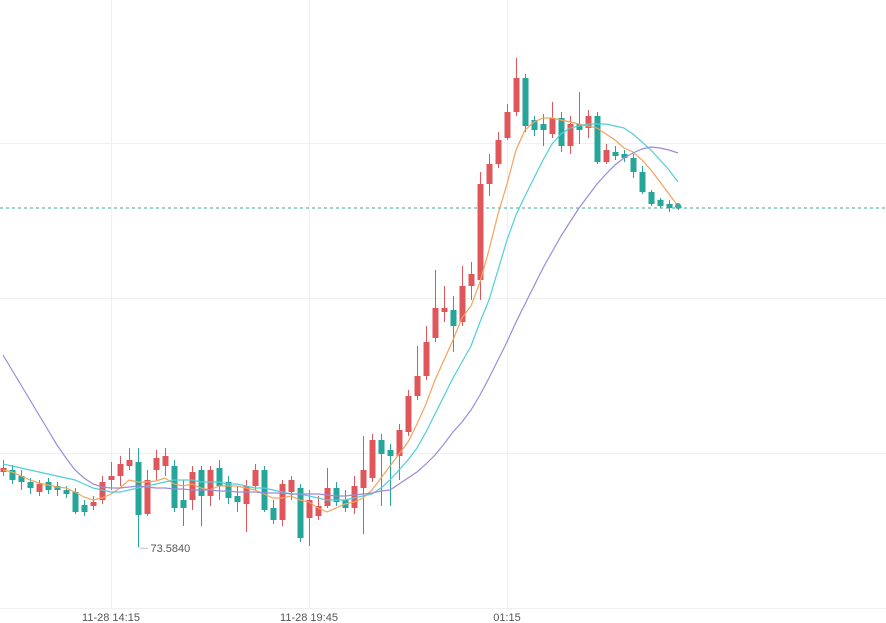 The image size is (886, 623). What do you see at coordinates (309, 617) in the screenshot?
I see `x-tick-label: 11-28 19:45` at bounding box center [309, 617].